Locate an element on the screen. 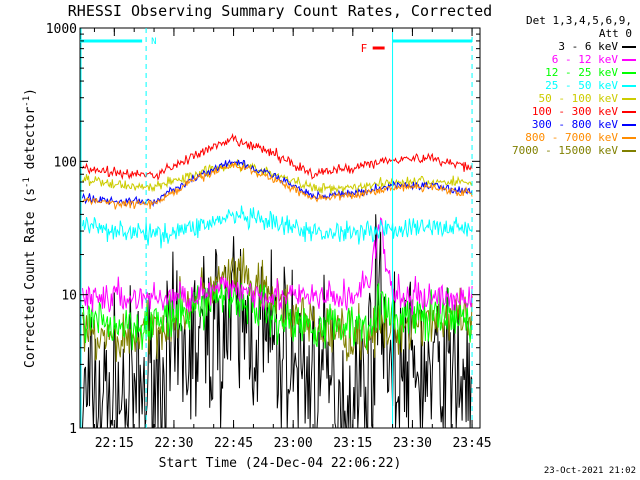  legend-entry: 12 - 25 keV is located at coordinates (560, 72).